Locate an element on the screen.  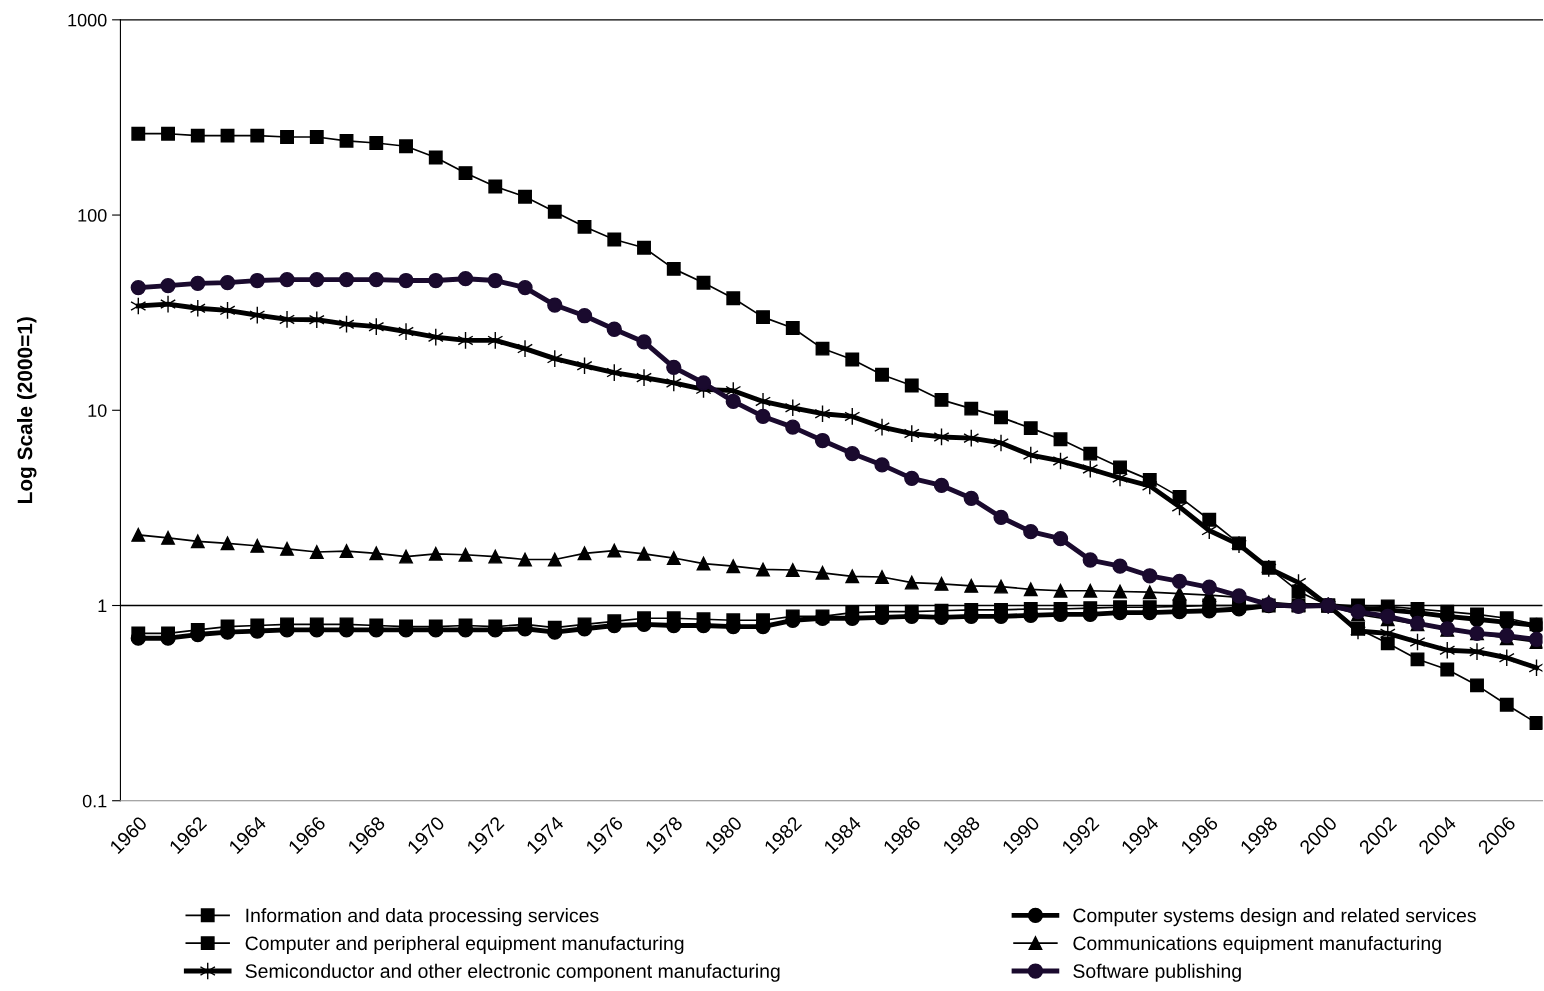
y-tick-label: 10 is located at coordinates (97, 410).